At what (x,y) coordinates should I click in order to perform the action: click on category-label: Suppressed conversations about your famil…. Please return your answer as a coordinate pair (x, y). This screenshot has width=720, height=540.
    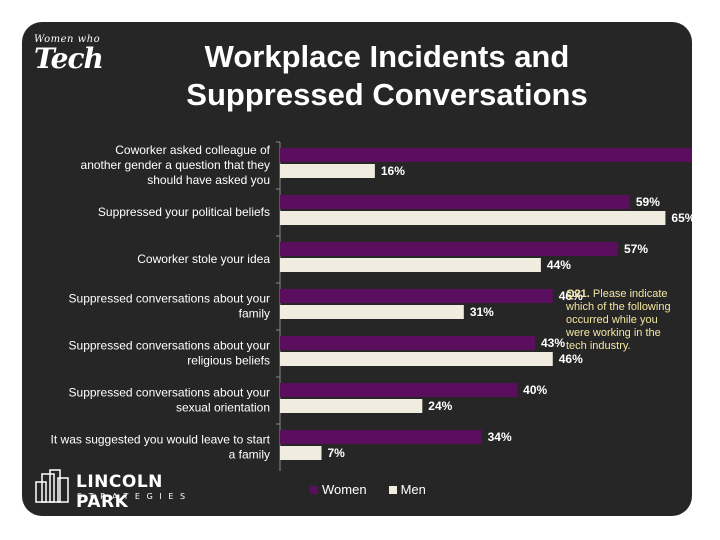
    Looking at the image, I should click on (169, 306).